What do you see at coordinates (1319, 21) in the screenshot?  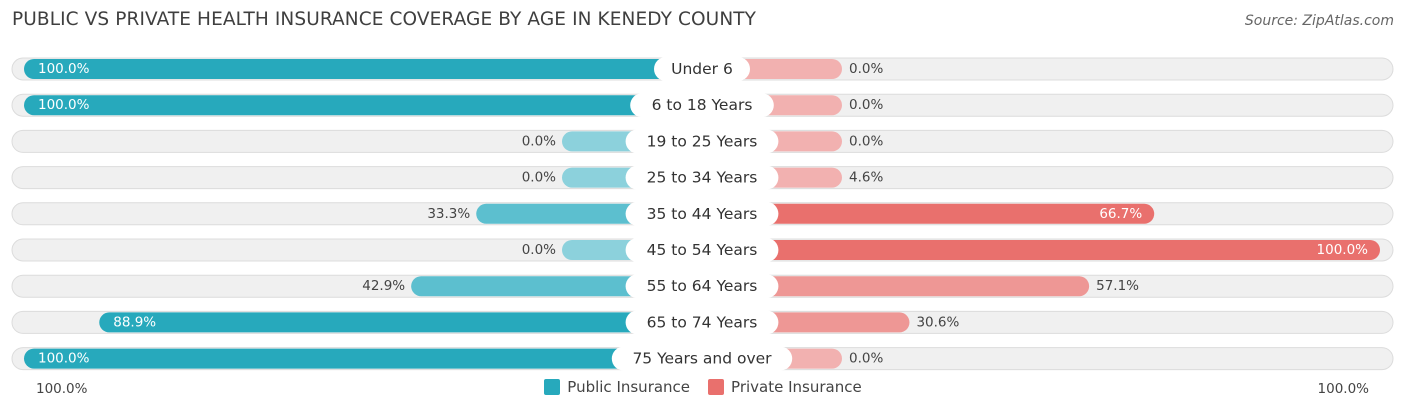 I see `source-label: Source: ZipAtlas.com` at bounding box center [1319, 21].